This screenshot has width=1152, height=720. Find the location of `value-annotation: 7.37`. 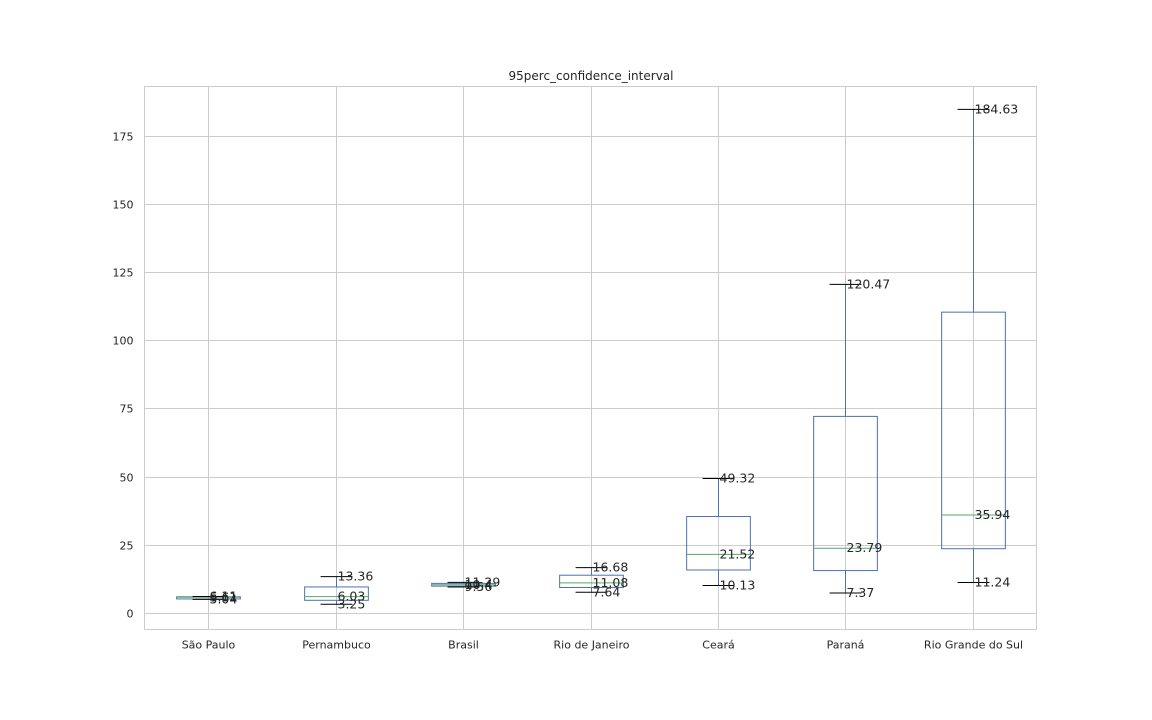

value-annotation: 7.37 is located at coordinates (861, 592).